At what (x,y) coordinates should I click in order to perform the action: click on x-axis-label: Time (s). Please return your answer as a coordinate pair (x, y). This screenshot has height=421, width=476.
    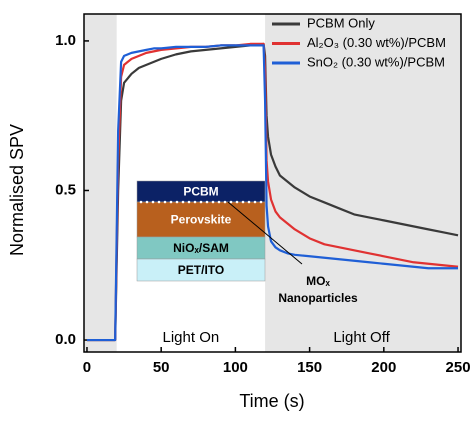
    Looking at the image, I should click on (271, 401).